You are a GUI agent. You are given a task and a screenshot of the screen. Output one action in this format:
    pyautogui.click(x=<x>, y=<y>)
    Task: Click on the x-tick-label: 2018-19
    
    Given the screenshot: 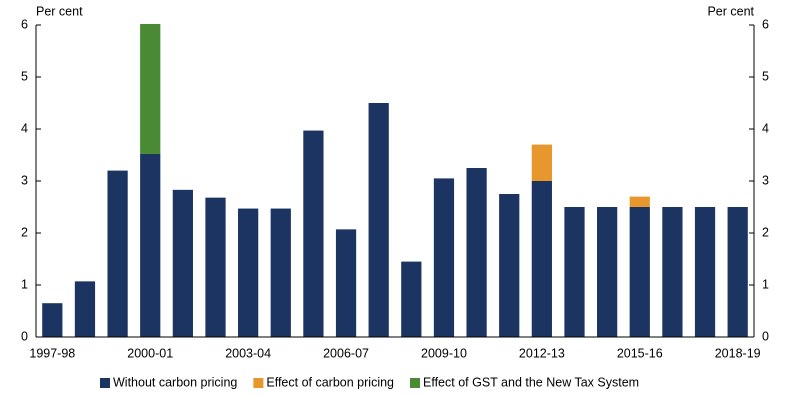 What is the action you would take?
    pyautogui.click(x=738, y=353)
    